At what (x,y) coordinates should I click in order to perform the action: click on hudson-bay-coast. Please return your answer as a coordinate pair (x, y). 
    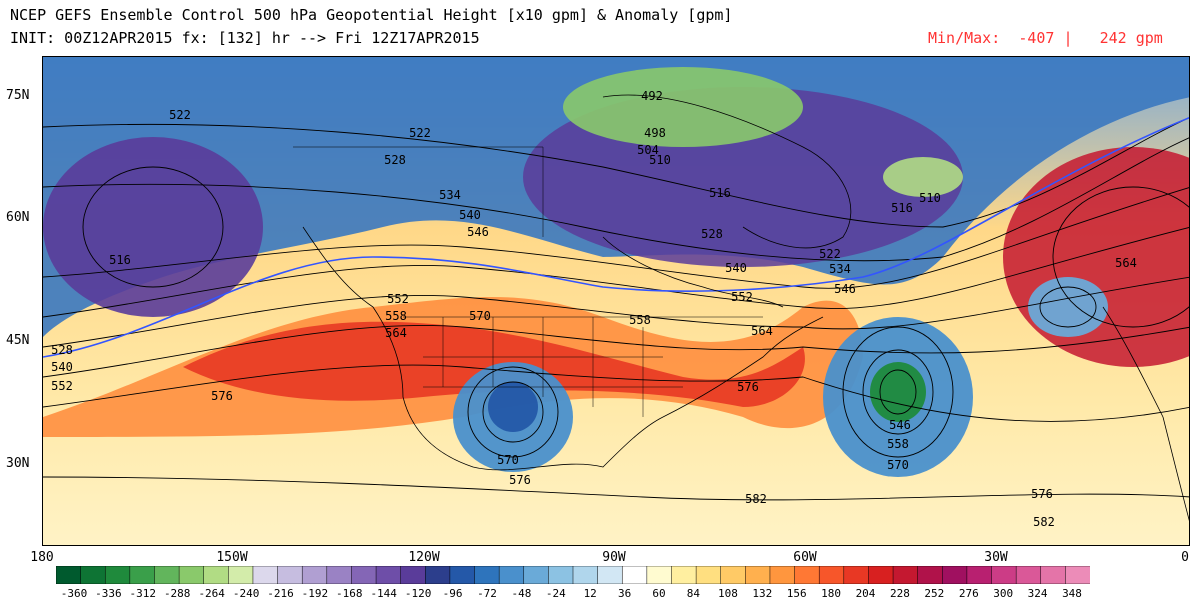
    Looking at the image, I should click on (693, 272).